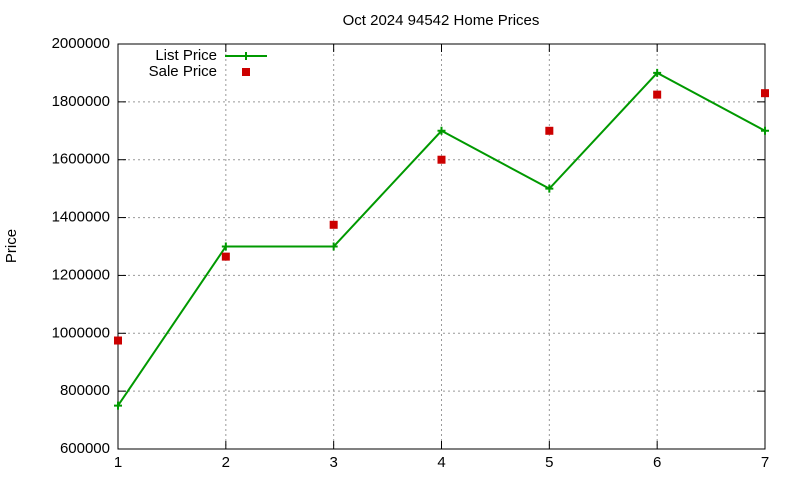  Describe the element at coordinates (85, 448) in the screenshot. I see `y-tick-label: 600000` at that location.